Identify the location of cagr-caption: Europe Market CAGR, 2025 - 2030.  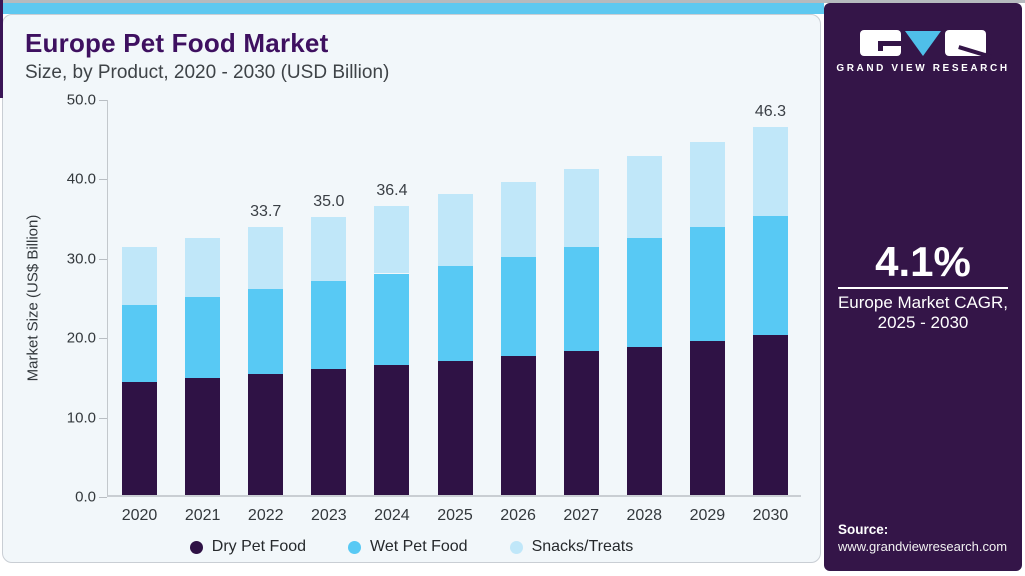
(923, 313).